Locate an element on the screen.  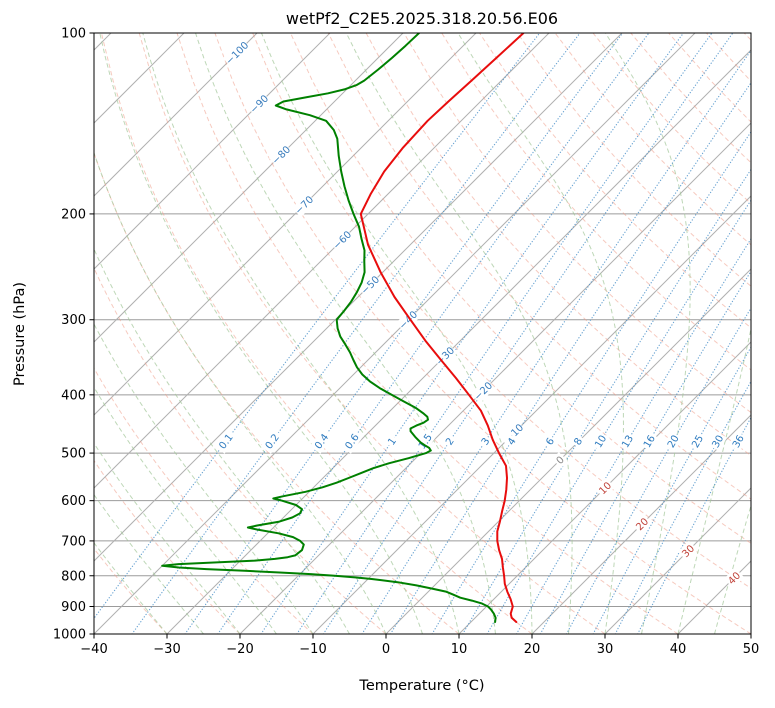
y-tick-label: 900 is located at coordinates (73, 607).